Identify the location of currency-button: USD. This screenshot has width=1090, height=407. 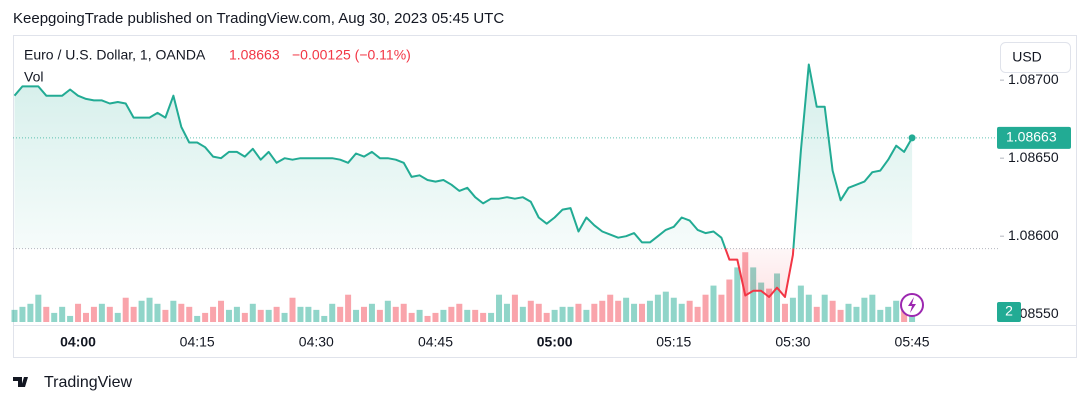
(1035, 57).